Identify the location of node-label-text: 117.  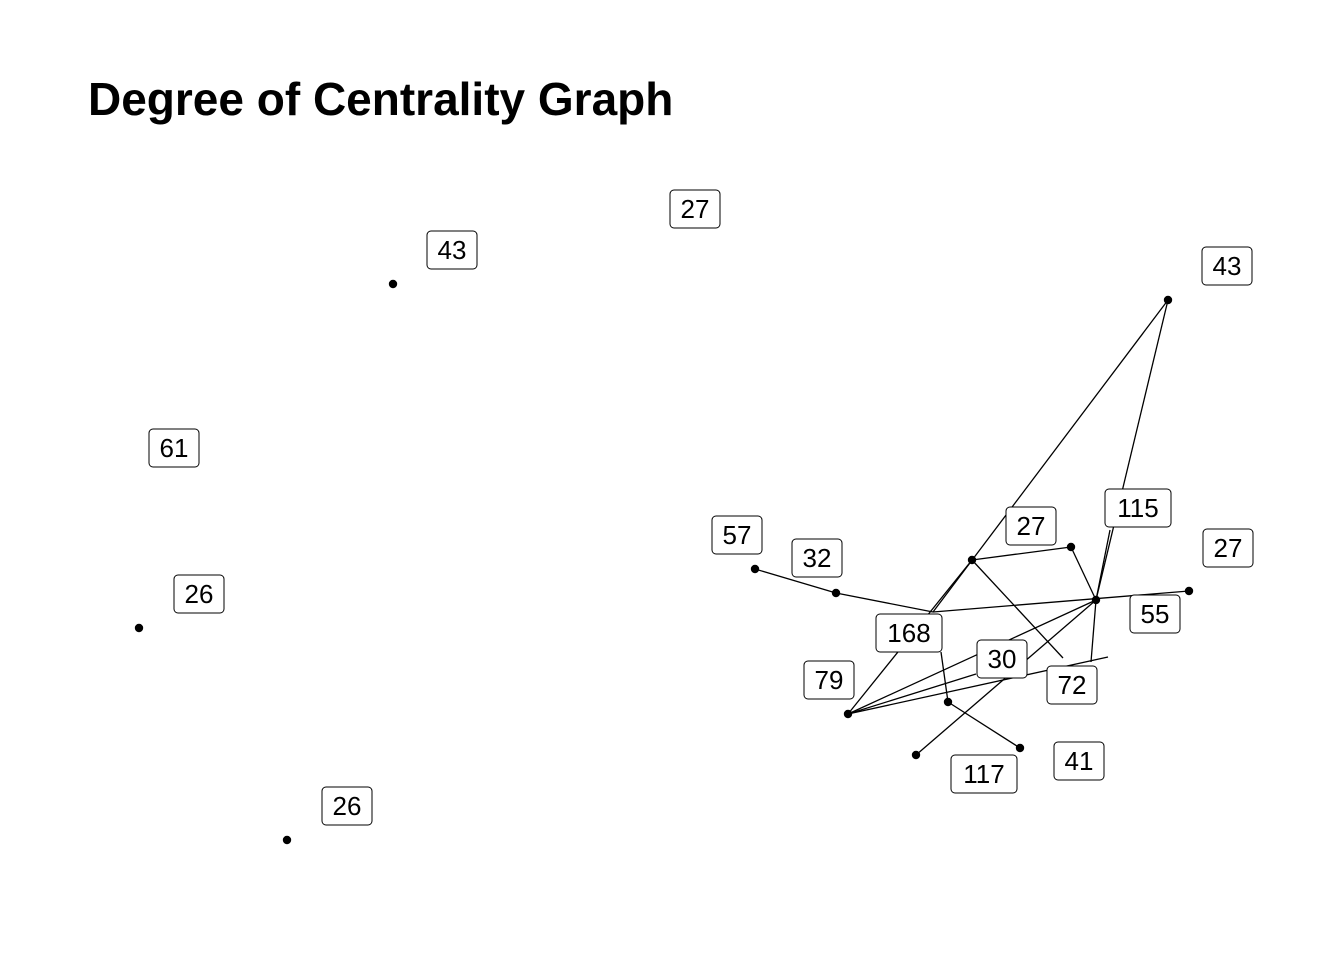
(983, 774).